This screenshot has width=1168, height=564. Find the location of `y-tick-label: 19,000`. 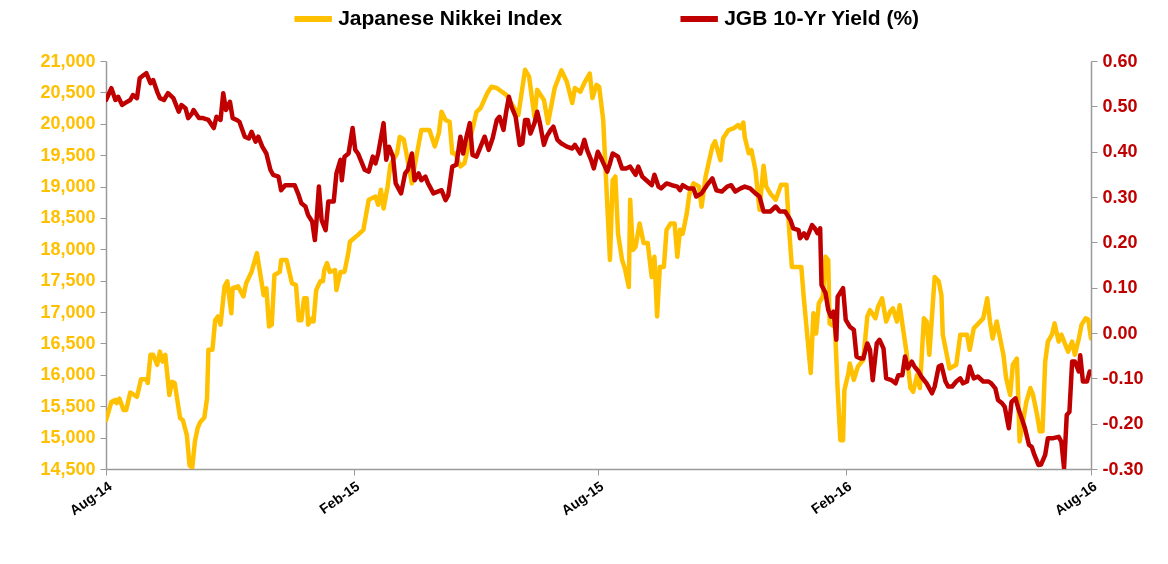

y-tick-label: 19,000 is located at coordinates (68, 186).